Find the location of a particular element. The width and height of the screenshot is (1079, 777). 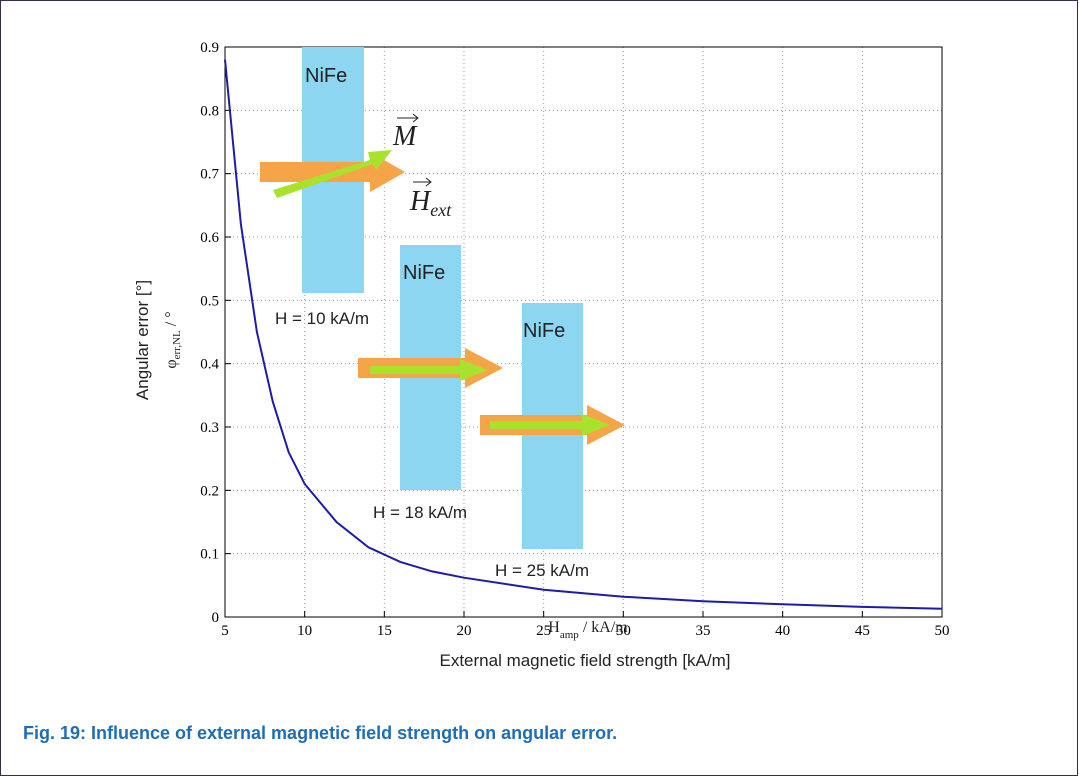

y-axis-label: Angular error [°] is located at coordinates (142, 340).